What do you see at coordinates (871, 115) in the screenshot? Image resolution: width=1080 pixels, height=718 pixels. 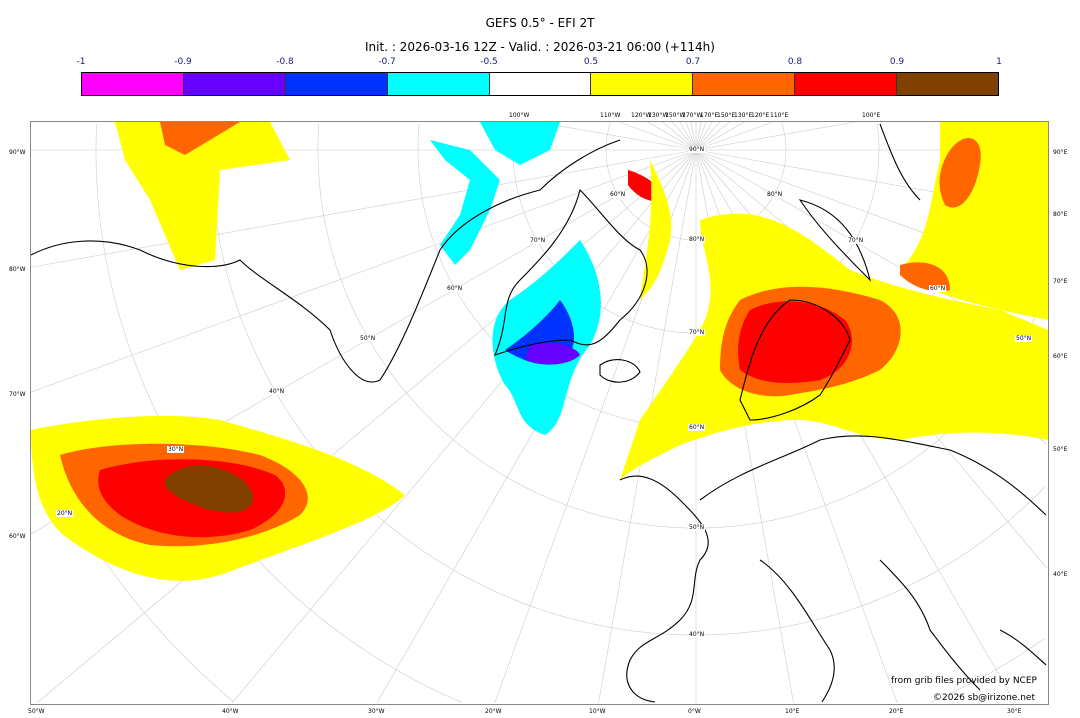 I see `top-axis-label: 100°E` at bounding box center [871, 115].